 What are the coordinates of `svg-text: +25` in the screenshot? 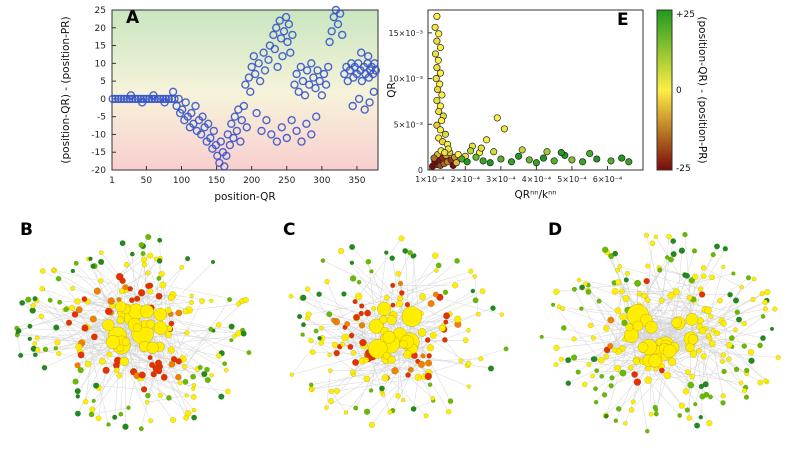 It's located at (685, 15).